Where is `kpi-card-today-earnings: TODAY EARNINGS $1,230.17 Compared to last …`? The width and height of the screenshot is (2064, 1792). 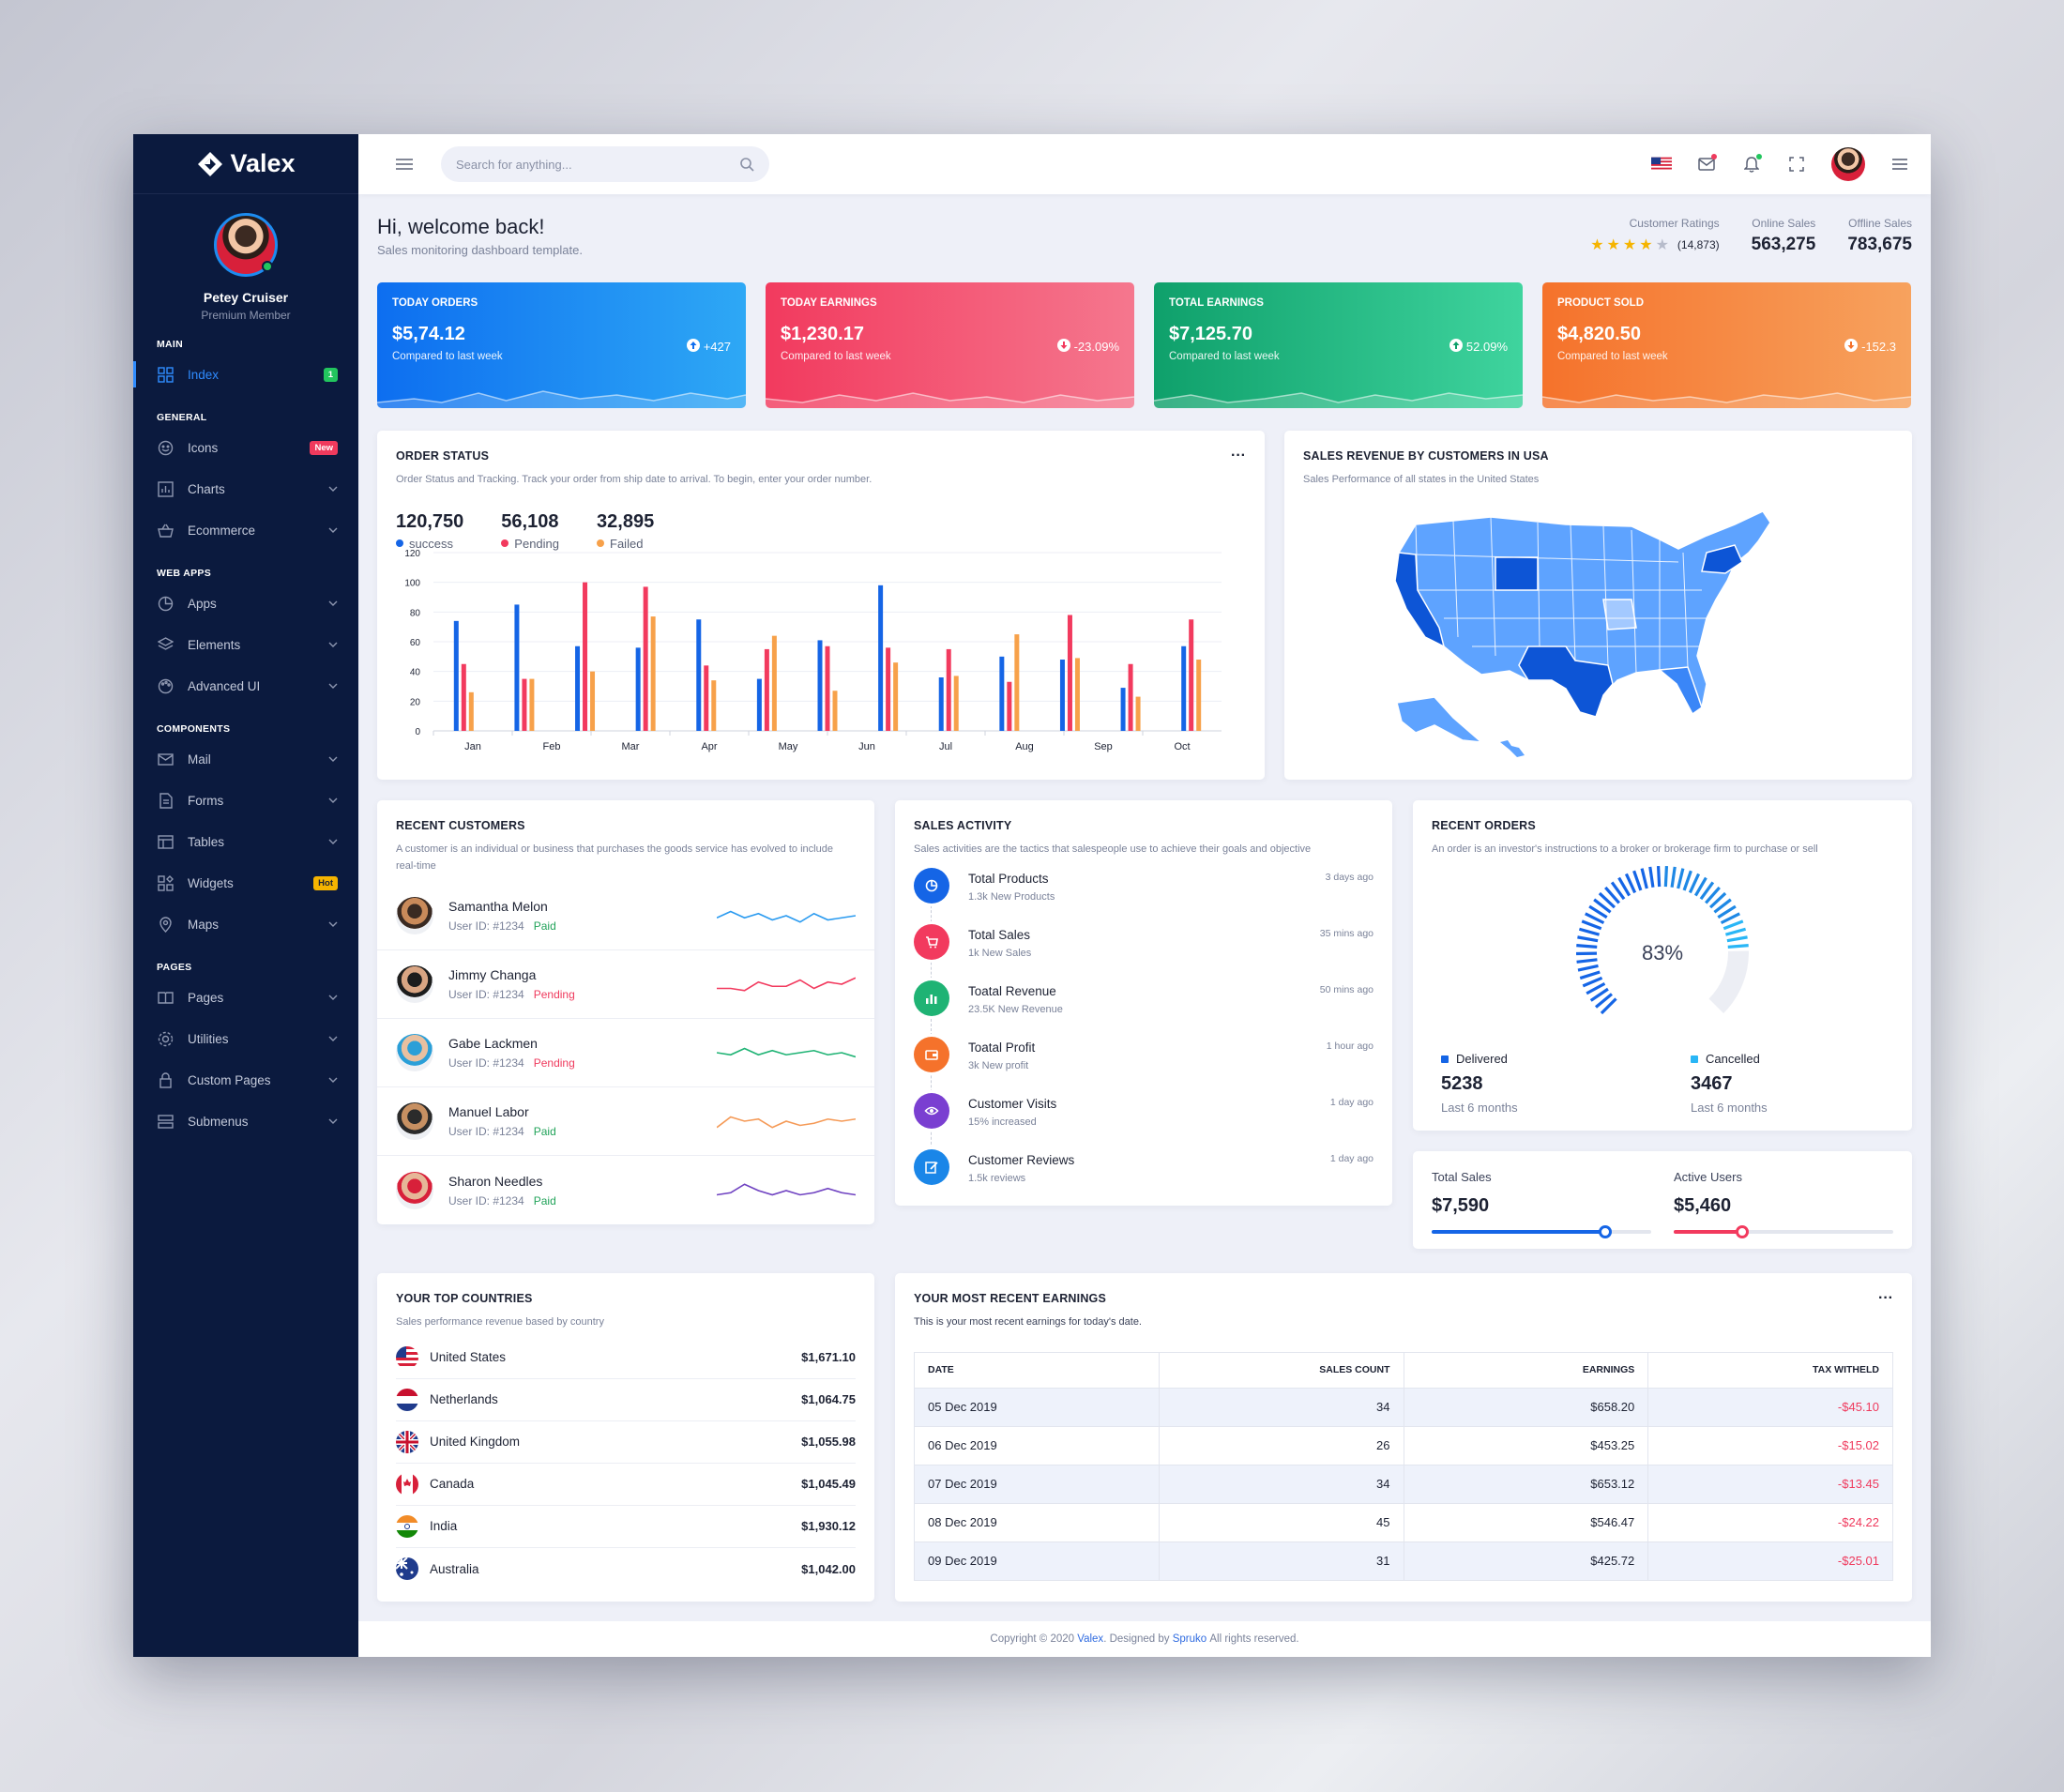 kpi-card-today-earnings: TODAY EARNINGS $1,230.17 Compared to last … is located at coordinates (950, 345).